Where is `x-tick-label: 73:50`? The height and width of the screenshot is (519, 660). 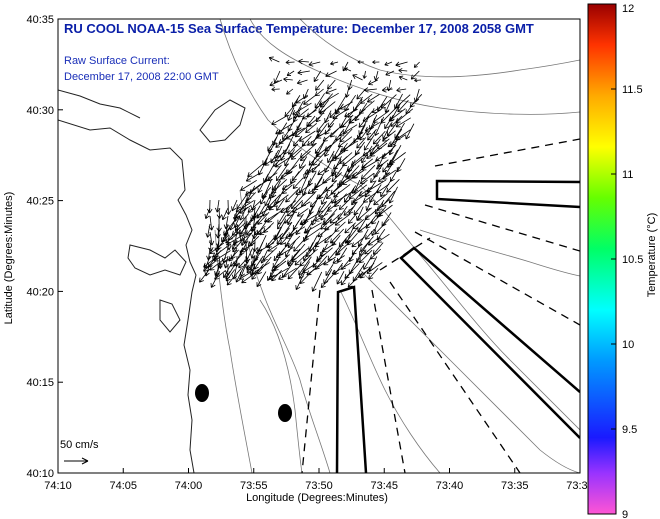 x-tick-label: 73:50 is located at coordinates (319, 486).